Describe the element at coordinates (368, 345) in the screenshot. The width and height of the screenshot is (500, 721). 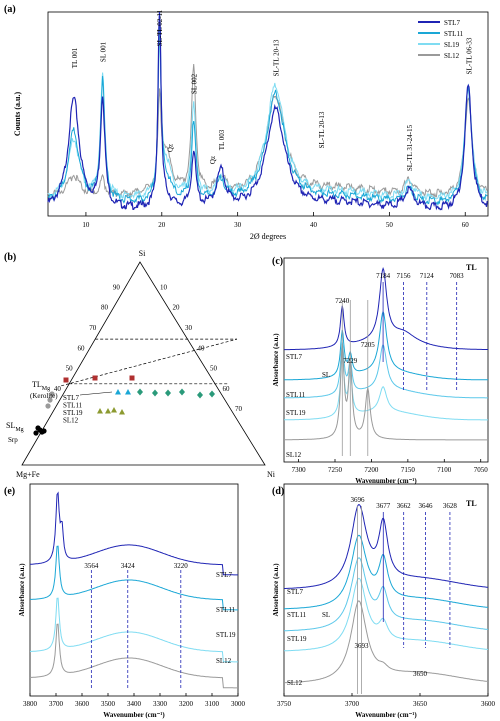
I see `panel-c-sl-value: 7205` at that location.